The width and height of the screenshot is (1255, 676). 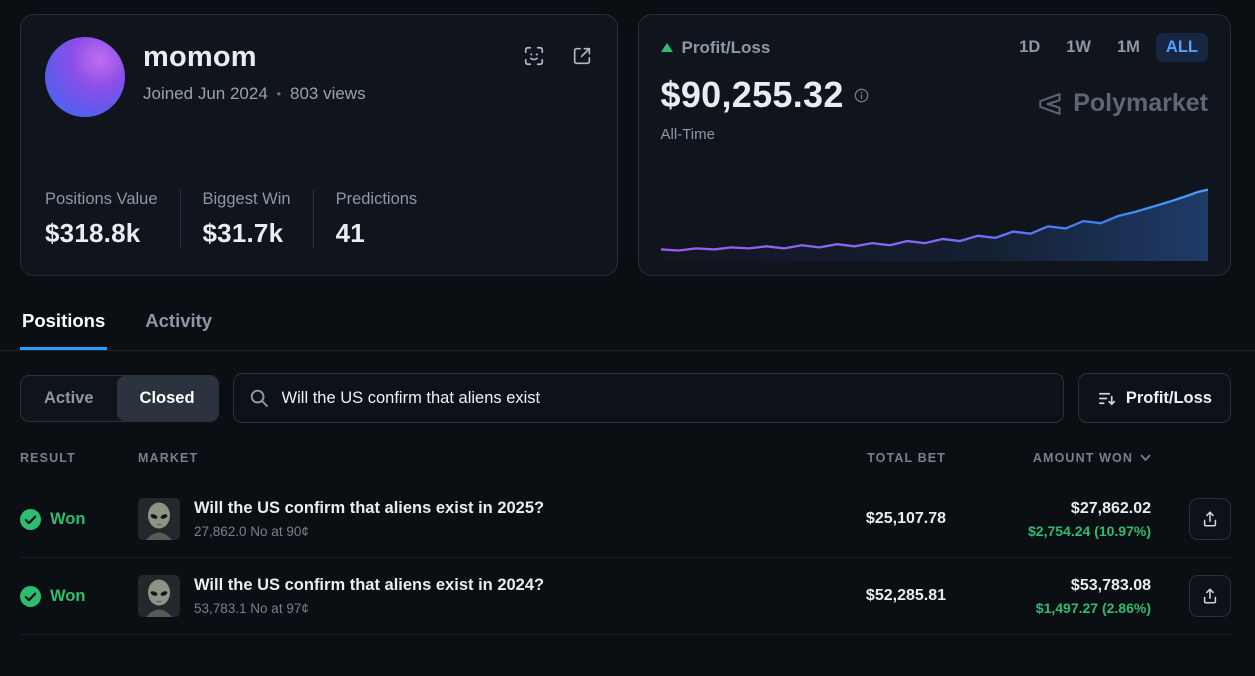 I want to click on total-bet-value: $25,107.78, so click(x=905, y=518).